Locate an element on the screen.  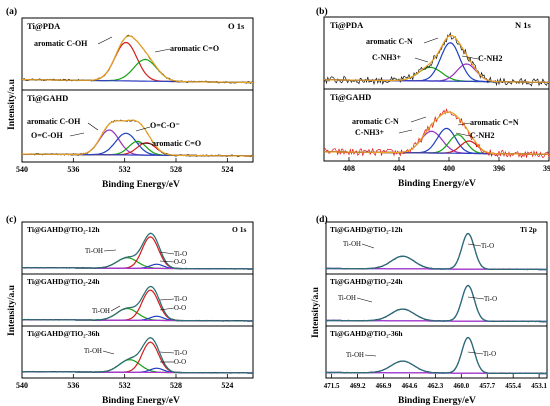
annotation-d2-tioh: Ti-OH is located at coordinates (347, 298).